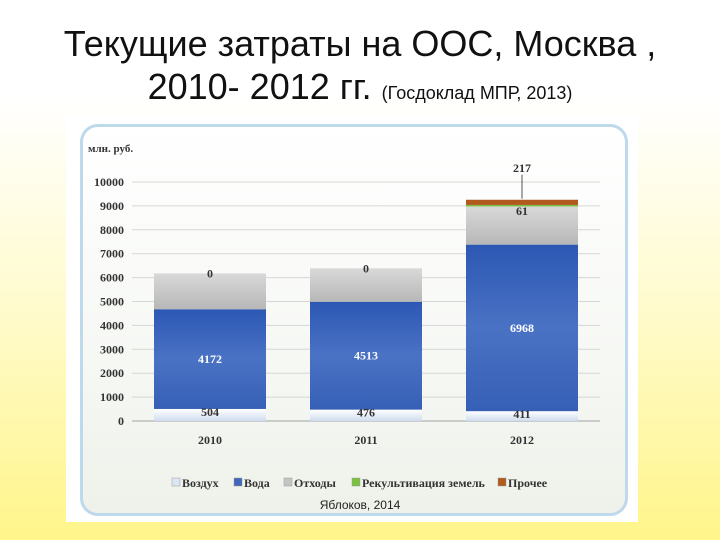 This screenshot has height=540, width=720. Describe the element at coordinates (210, 440) in the screenshot. I see `x-tick-label: 2010` at that location.